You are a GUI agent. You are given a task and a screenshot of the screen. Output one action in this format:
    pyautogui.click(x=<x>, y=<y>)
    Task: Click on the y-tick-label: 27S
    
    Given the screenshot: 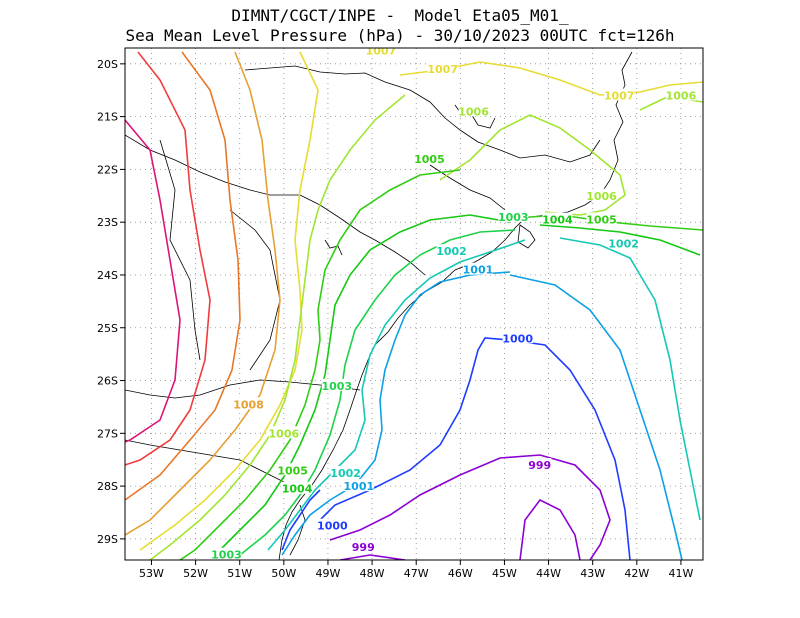 What is the action you would take?
    pyautogui.click(x=107, y=433)
    